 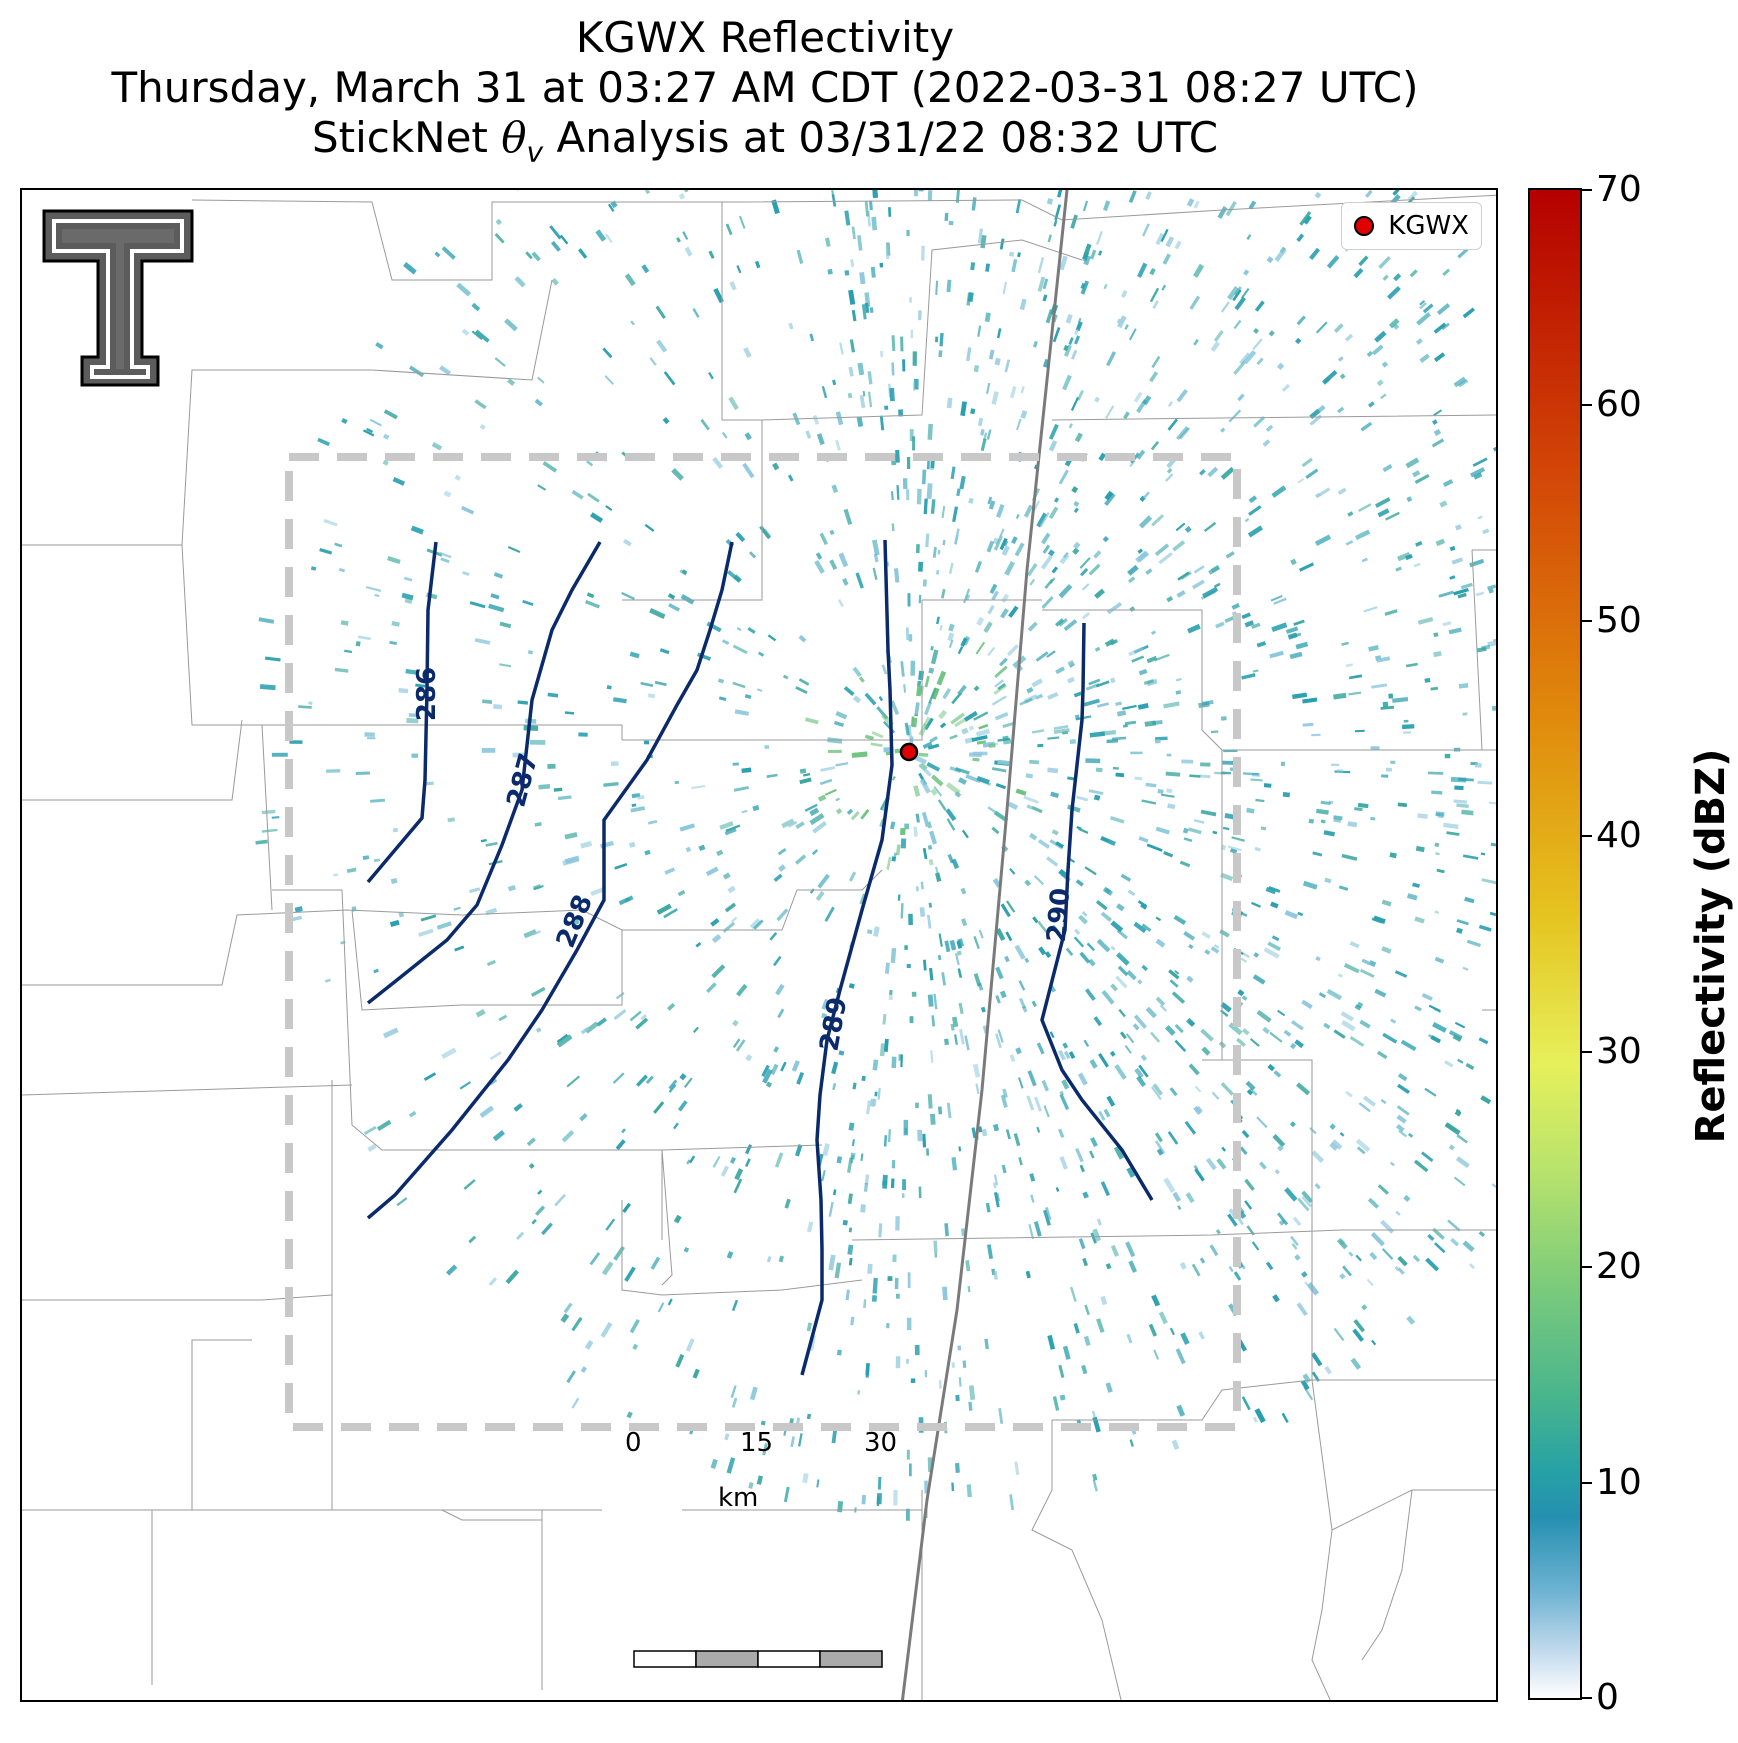 What do you see at coordinates (1587, 620) in the screenshot?
I see `colorbar-tick-mark` at bounding box center [1587, 620].